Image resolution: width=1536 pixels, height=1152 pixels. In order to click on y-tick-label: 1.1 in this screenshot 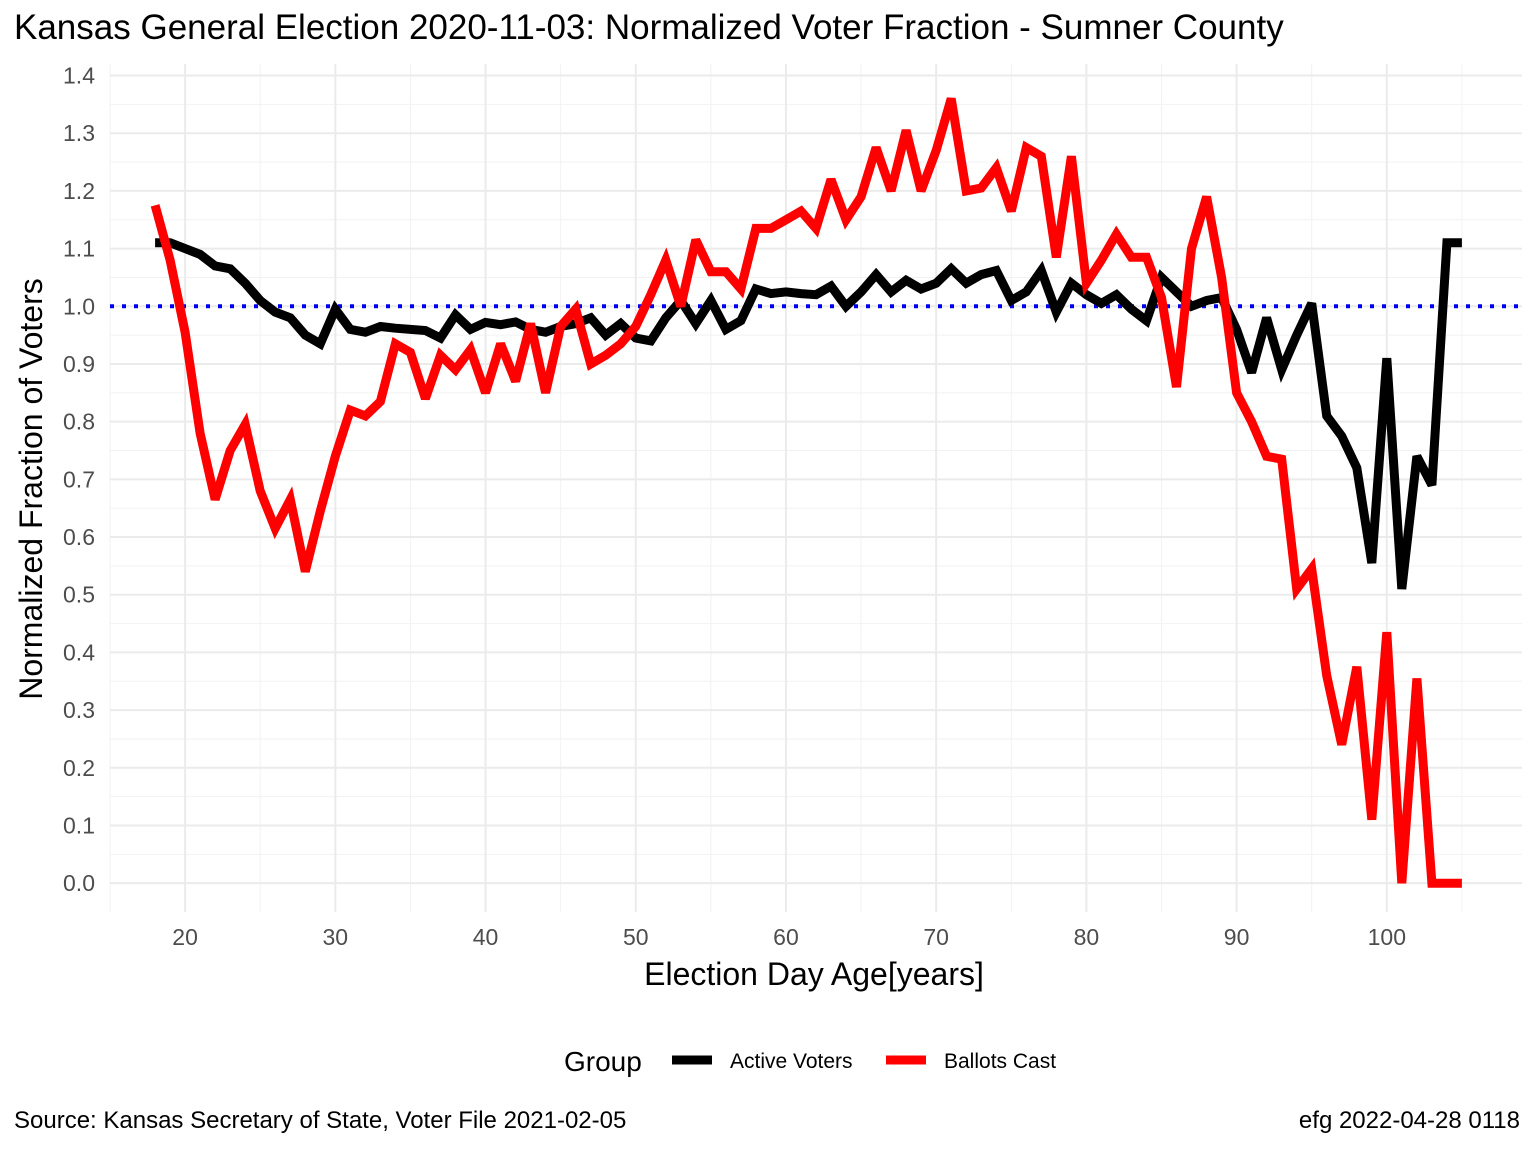, I will do `click(79, 249)`.